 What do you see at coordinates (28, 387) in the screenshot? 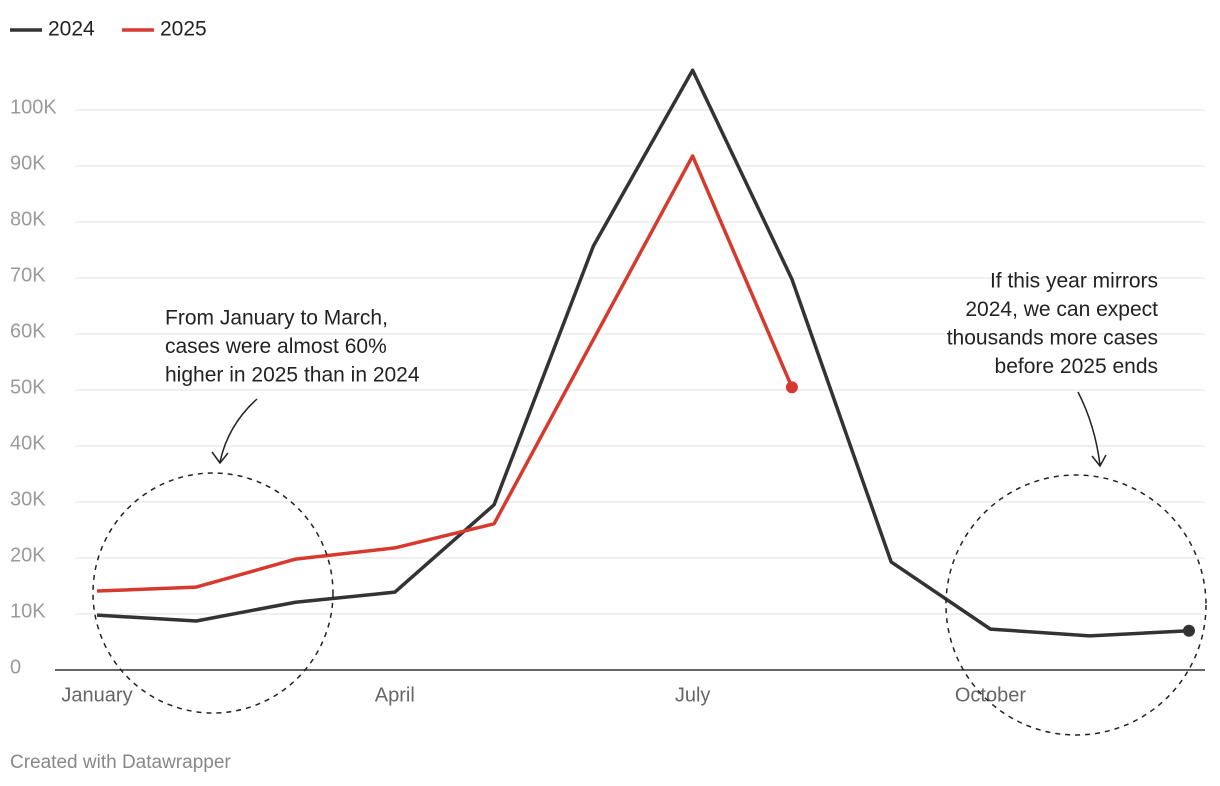
I see `y-tick-label: 50K` at bounding box center [28, 387].